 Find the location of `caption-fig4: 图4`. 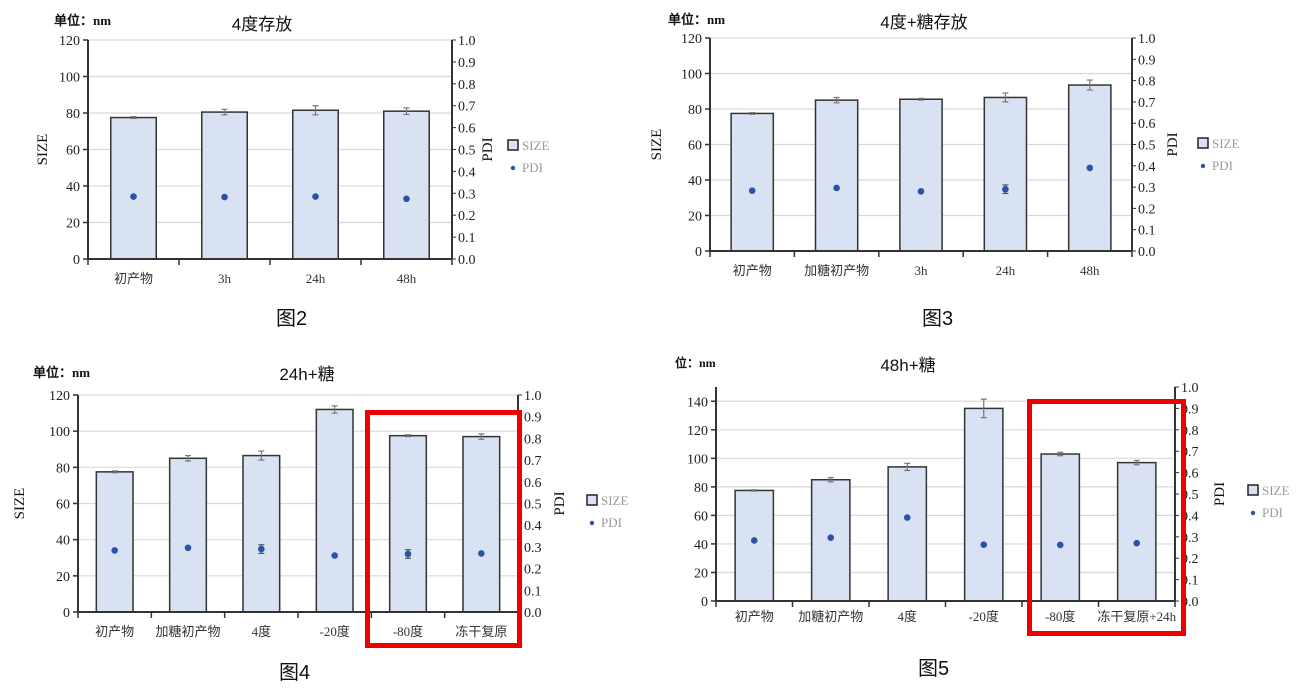

caption-fig4: 图4 is located at coordinates (295, 673).